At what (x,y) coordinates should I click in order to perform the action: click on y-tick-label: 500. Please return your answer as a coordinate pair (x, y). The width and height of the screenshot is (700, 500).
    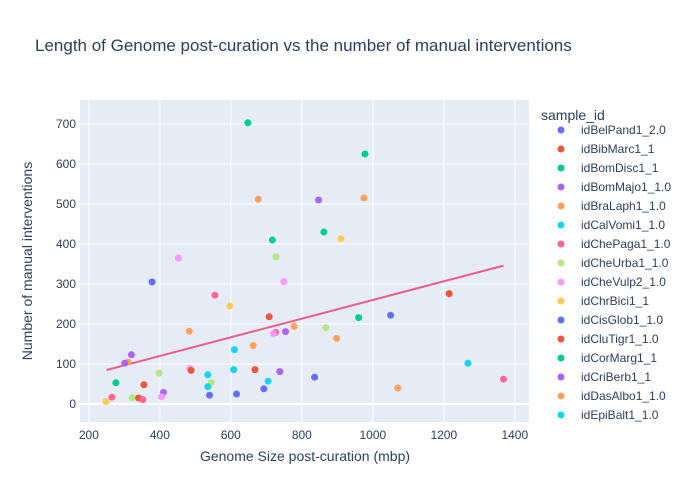
    Looking at the image, I should click on (66, 204).